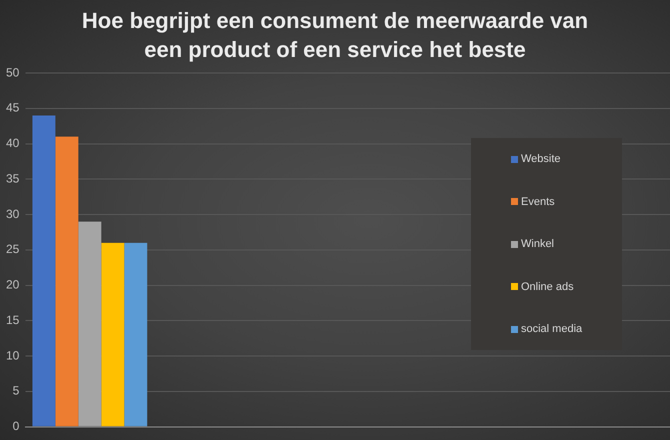 The height and width of the screenshot is (440, 670). Describe the element at coordinates (13, 107) in the screenshot. I see `y-tick-label: 45` at that location.